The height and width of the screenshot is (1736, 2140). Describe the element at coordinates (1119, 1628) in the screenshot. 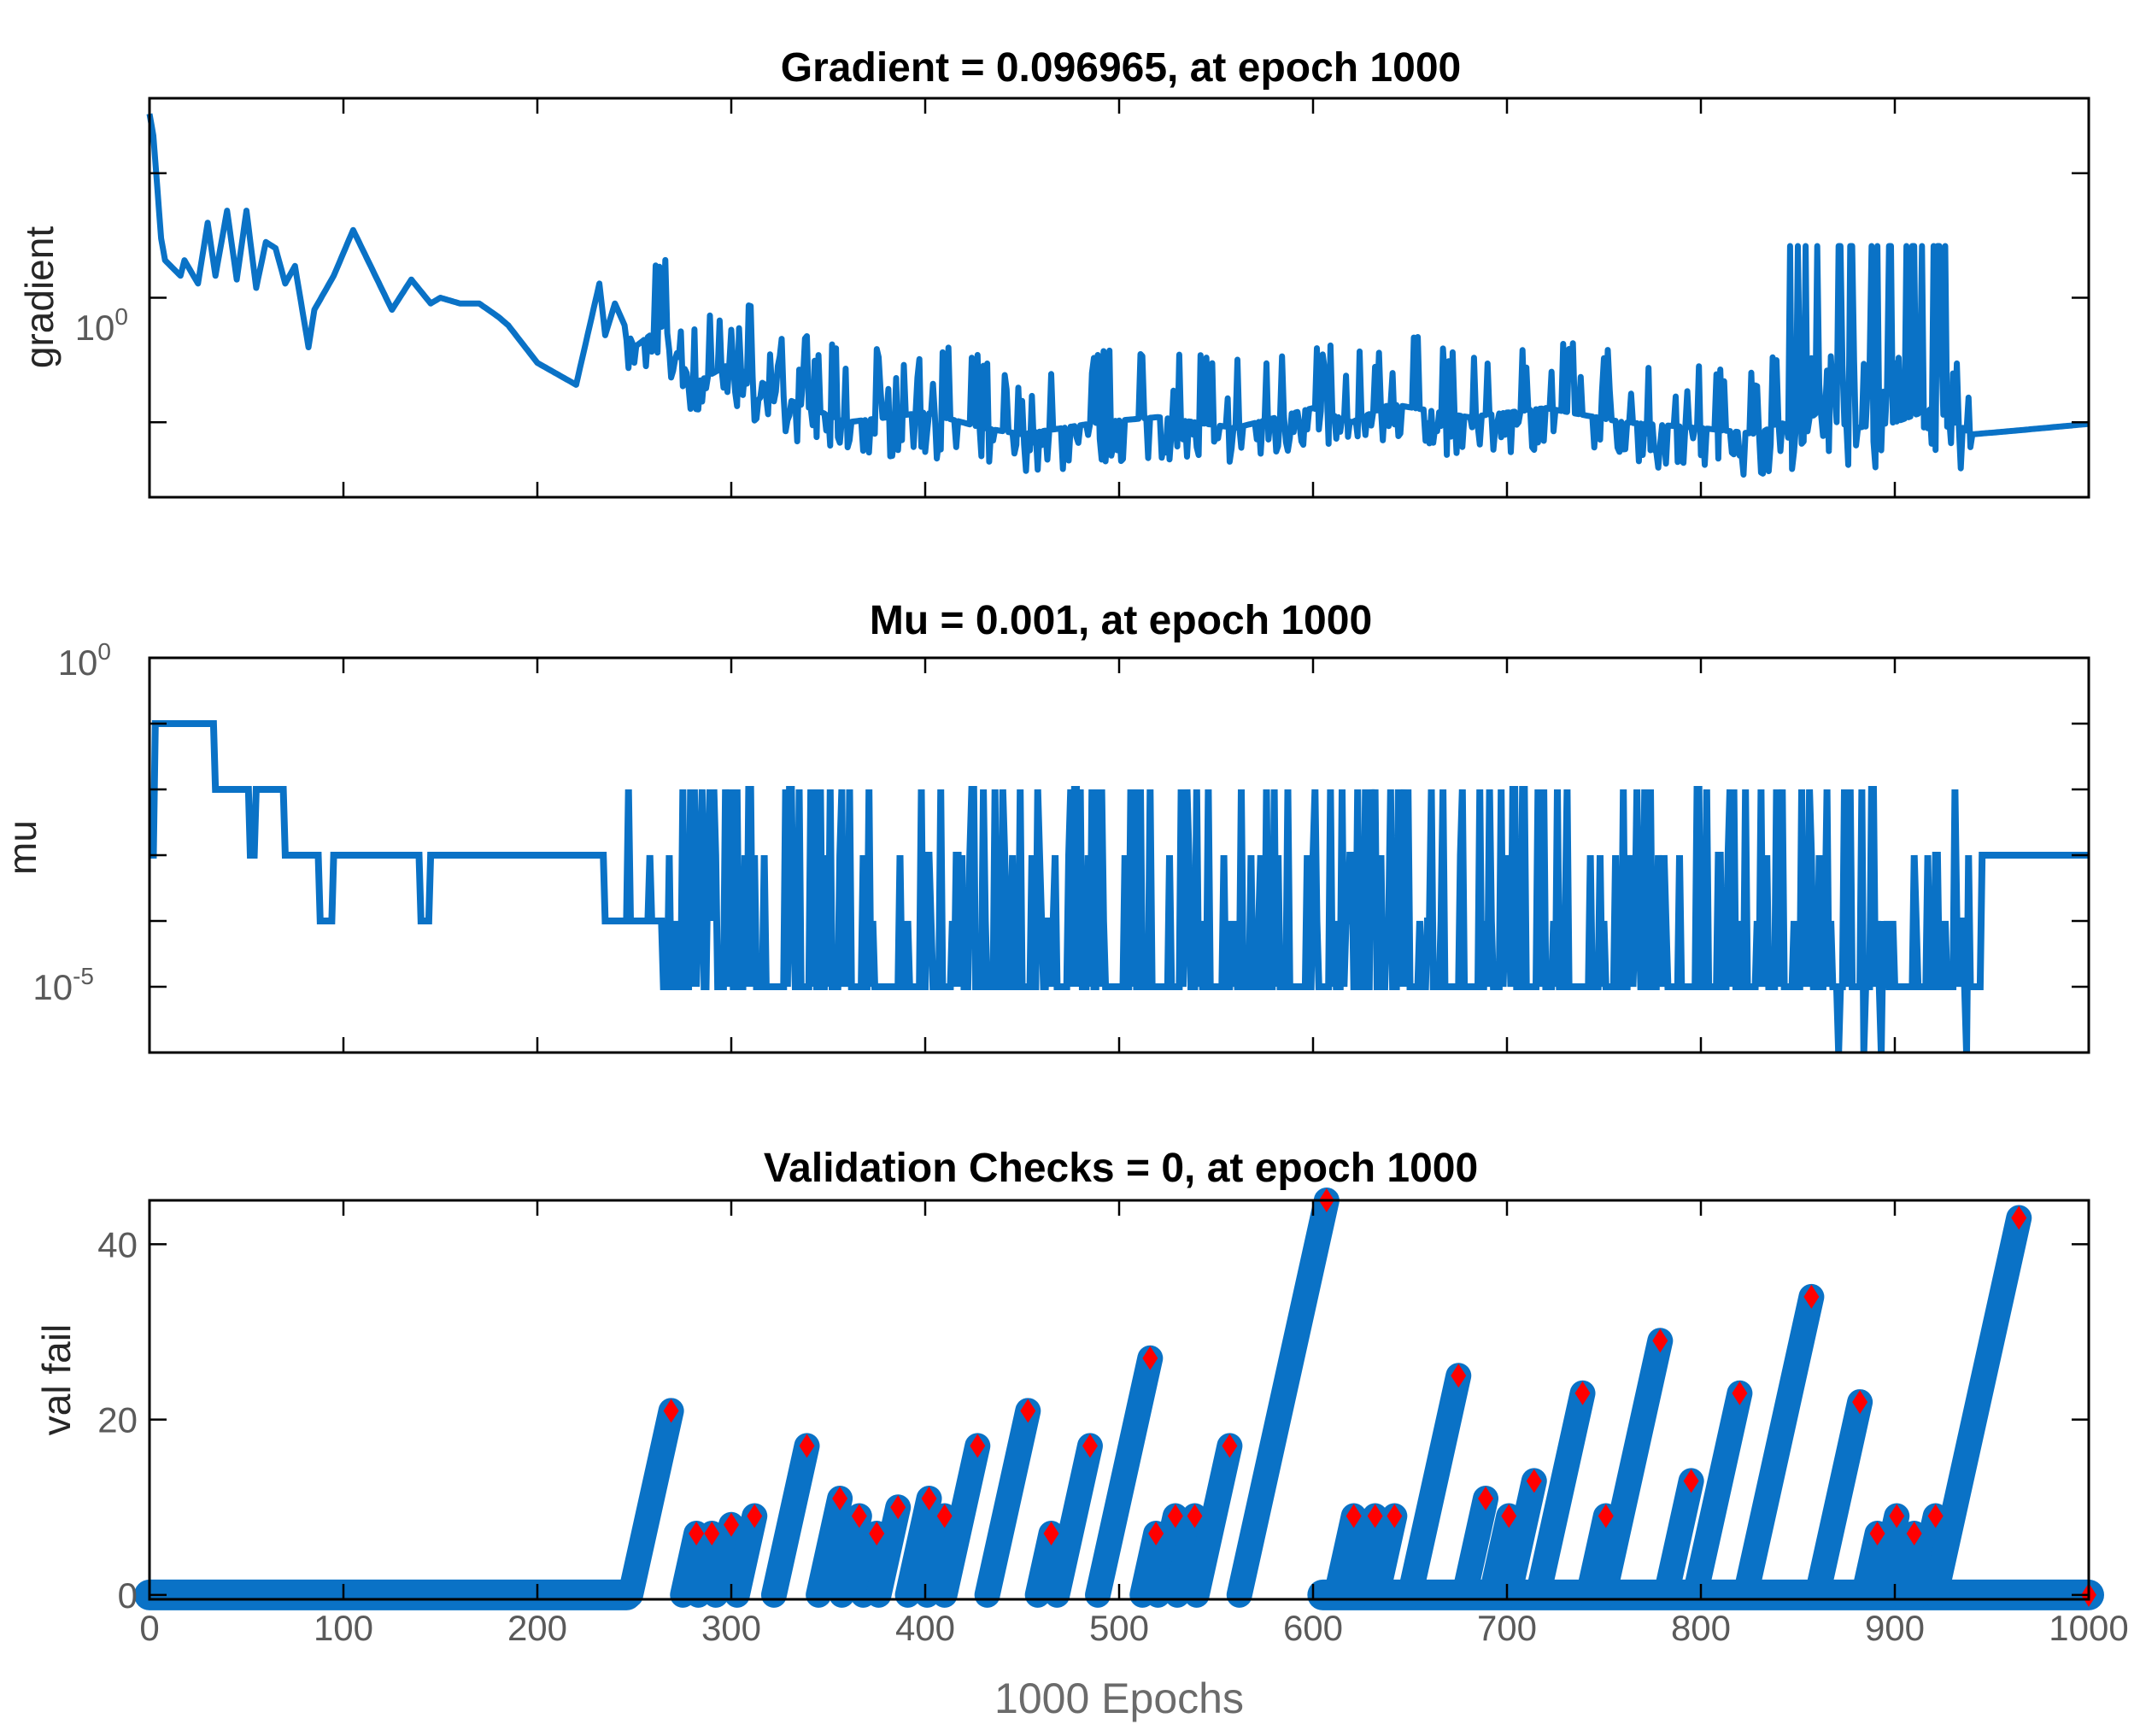

I see `xtick-label-6: 500` at that location.